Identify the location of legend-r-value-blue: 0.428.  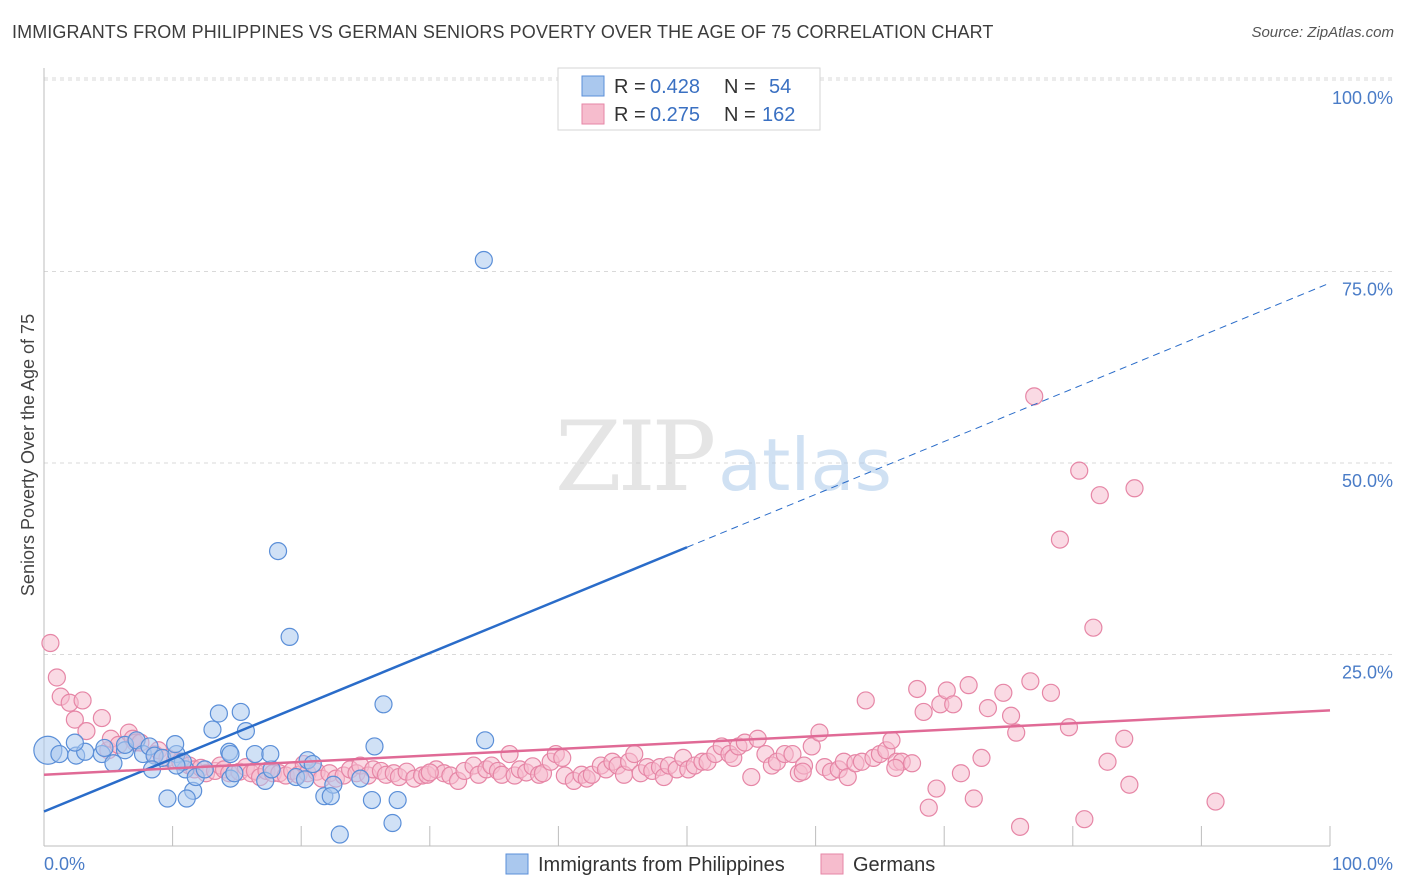
(675, 87).